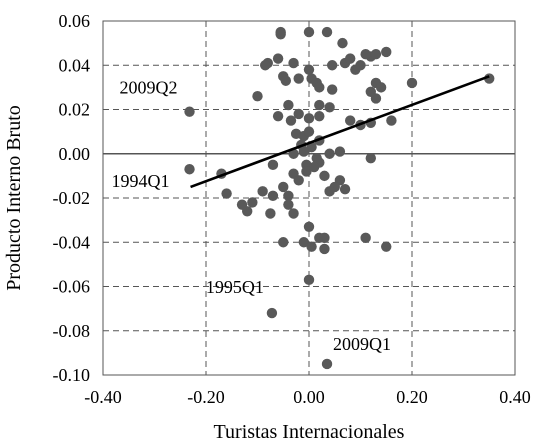  I want to click on trend-line, so click(340, 132).